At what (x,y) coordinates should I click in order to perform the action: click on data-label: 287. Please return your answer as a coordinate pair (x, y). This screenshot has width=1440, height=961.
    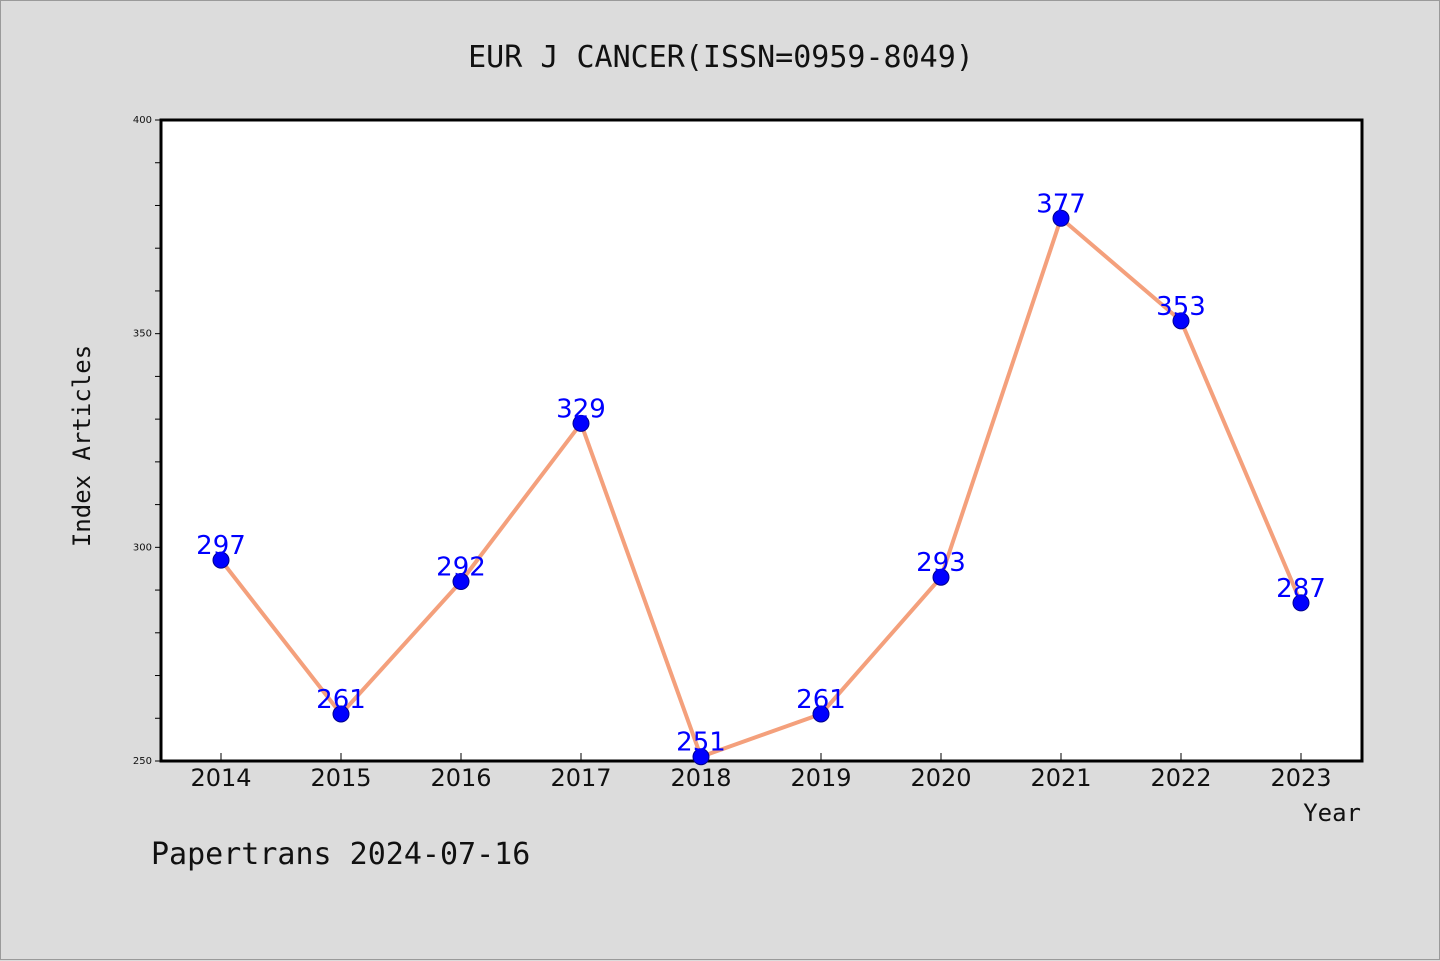
    Looking at the image, I should click on (1301, 589).